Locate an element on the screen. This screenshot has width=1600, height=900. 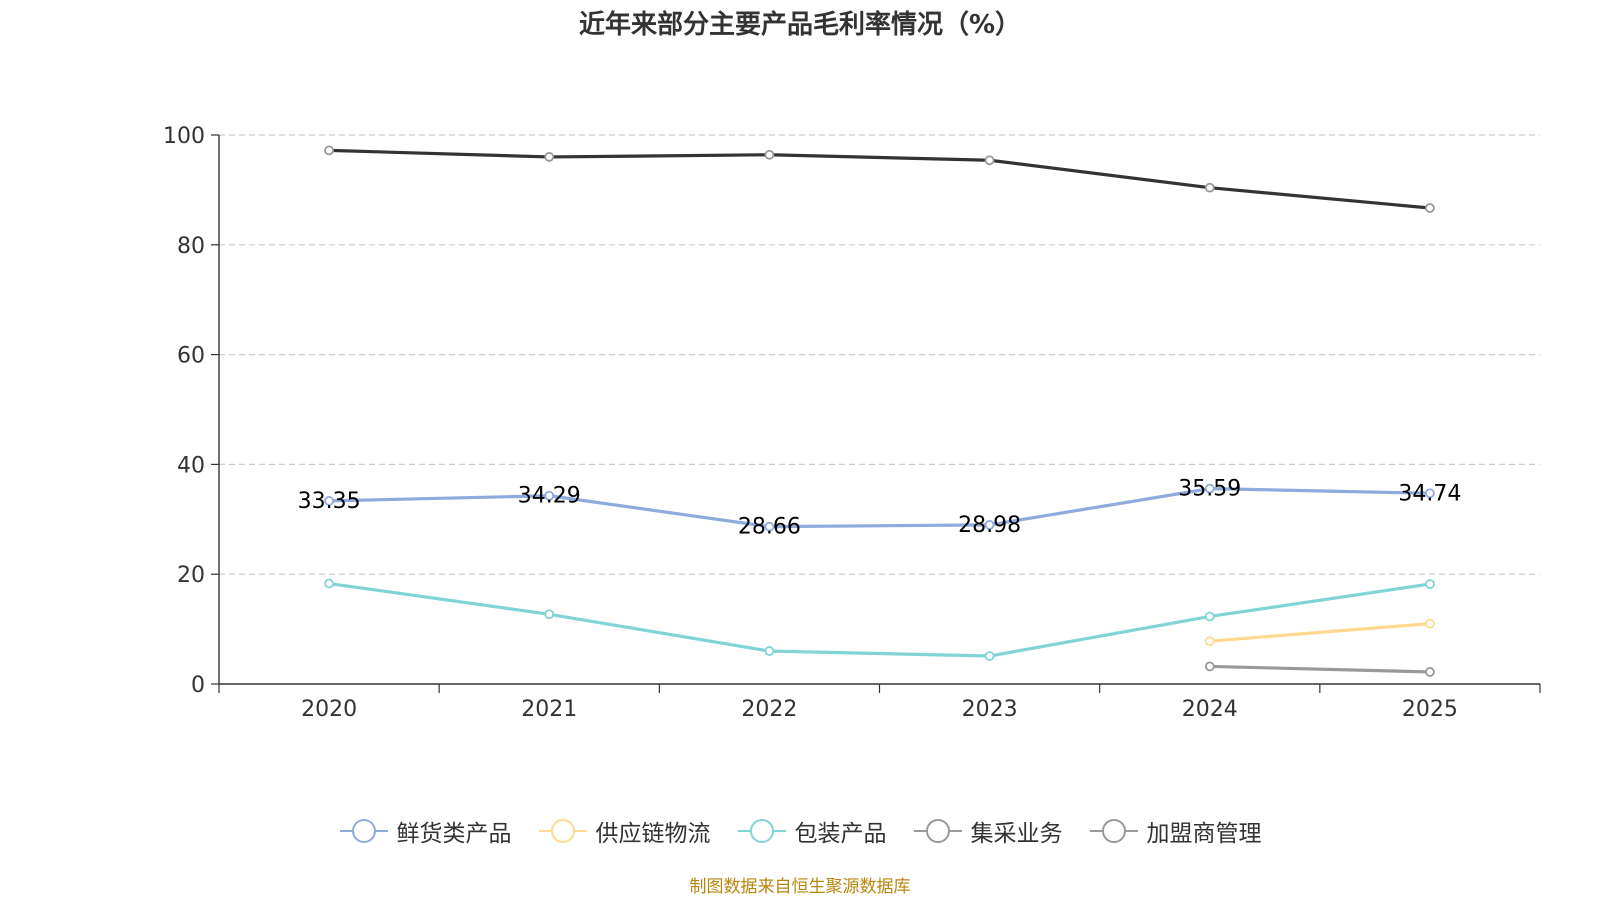
data-label-0-4: 35.59 is located at coordinates (1209, 489).